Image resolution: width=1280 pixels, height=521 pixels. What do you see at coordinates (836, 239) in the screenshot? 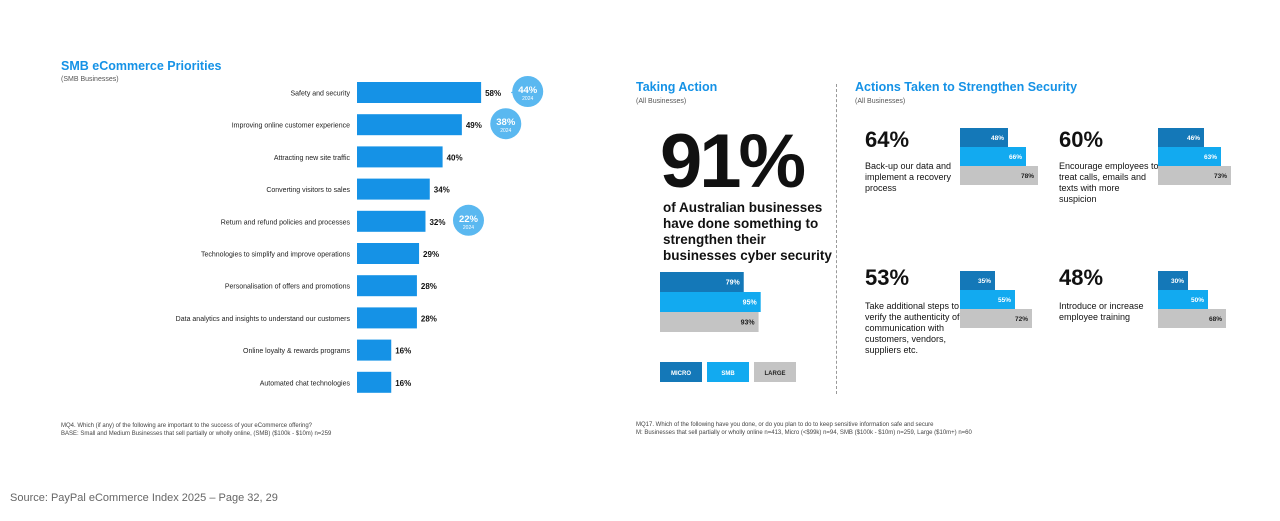
I see `panel-divider` at bounding box center [836, 239].